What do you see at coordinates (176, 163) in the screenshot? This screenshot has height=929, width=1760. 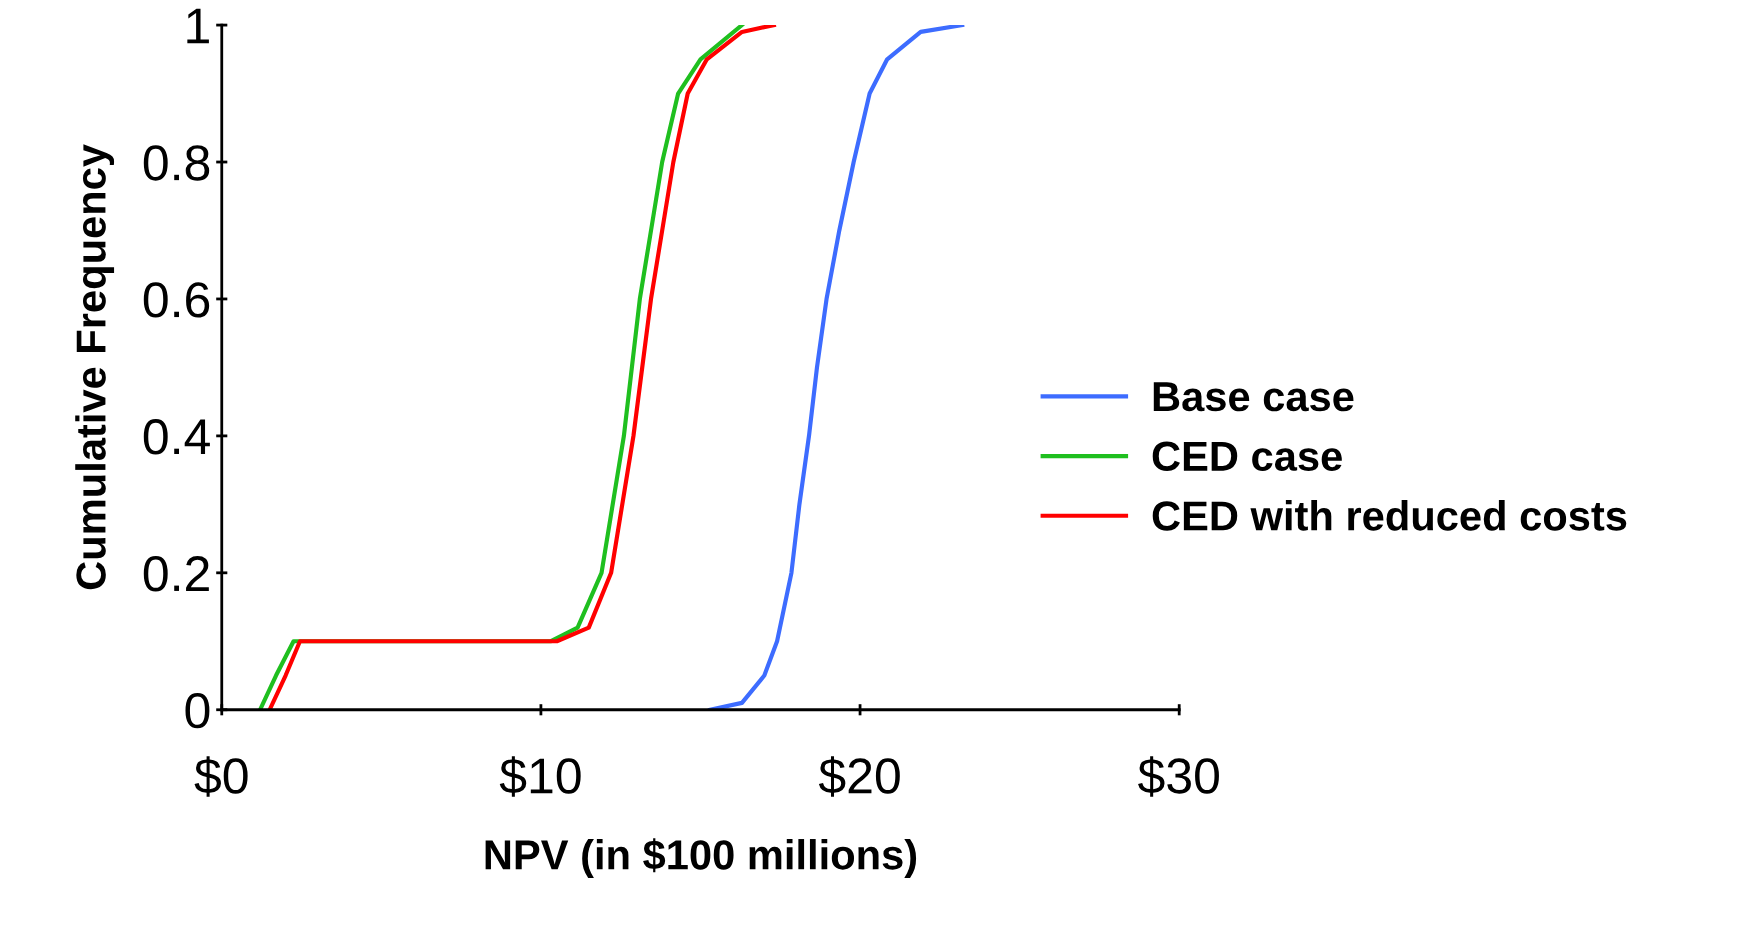 I see `y-tick-label: 0.8` at bounding box center [176, 163].